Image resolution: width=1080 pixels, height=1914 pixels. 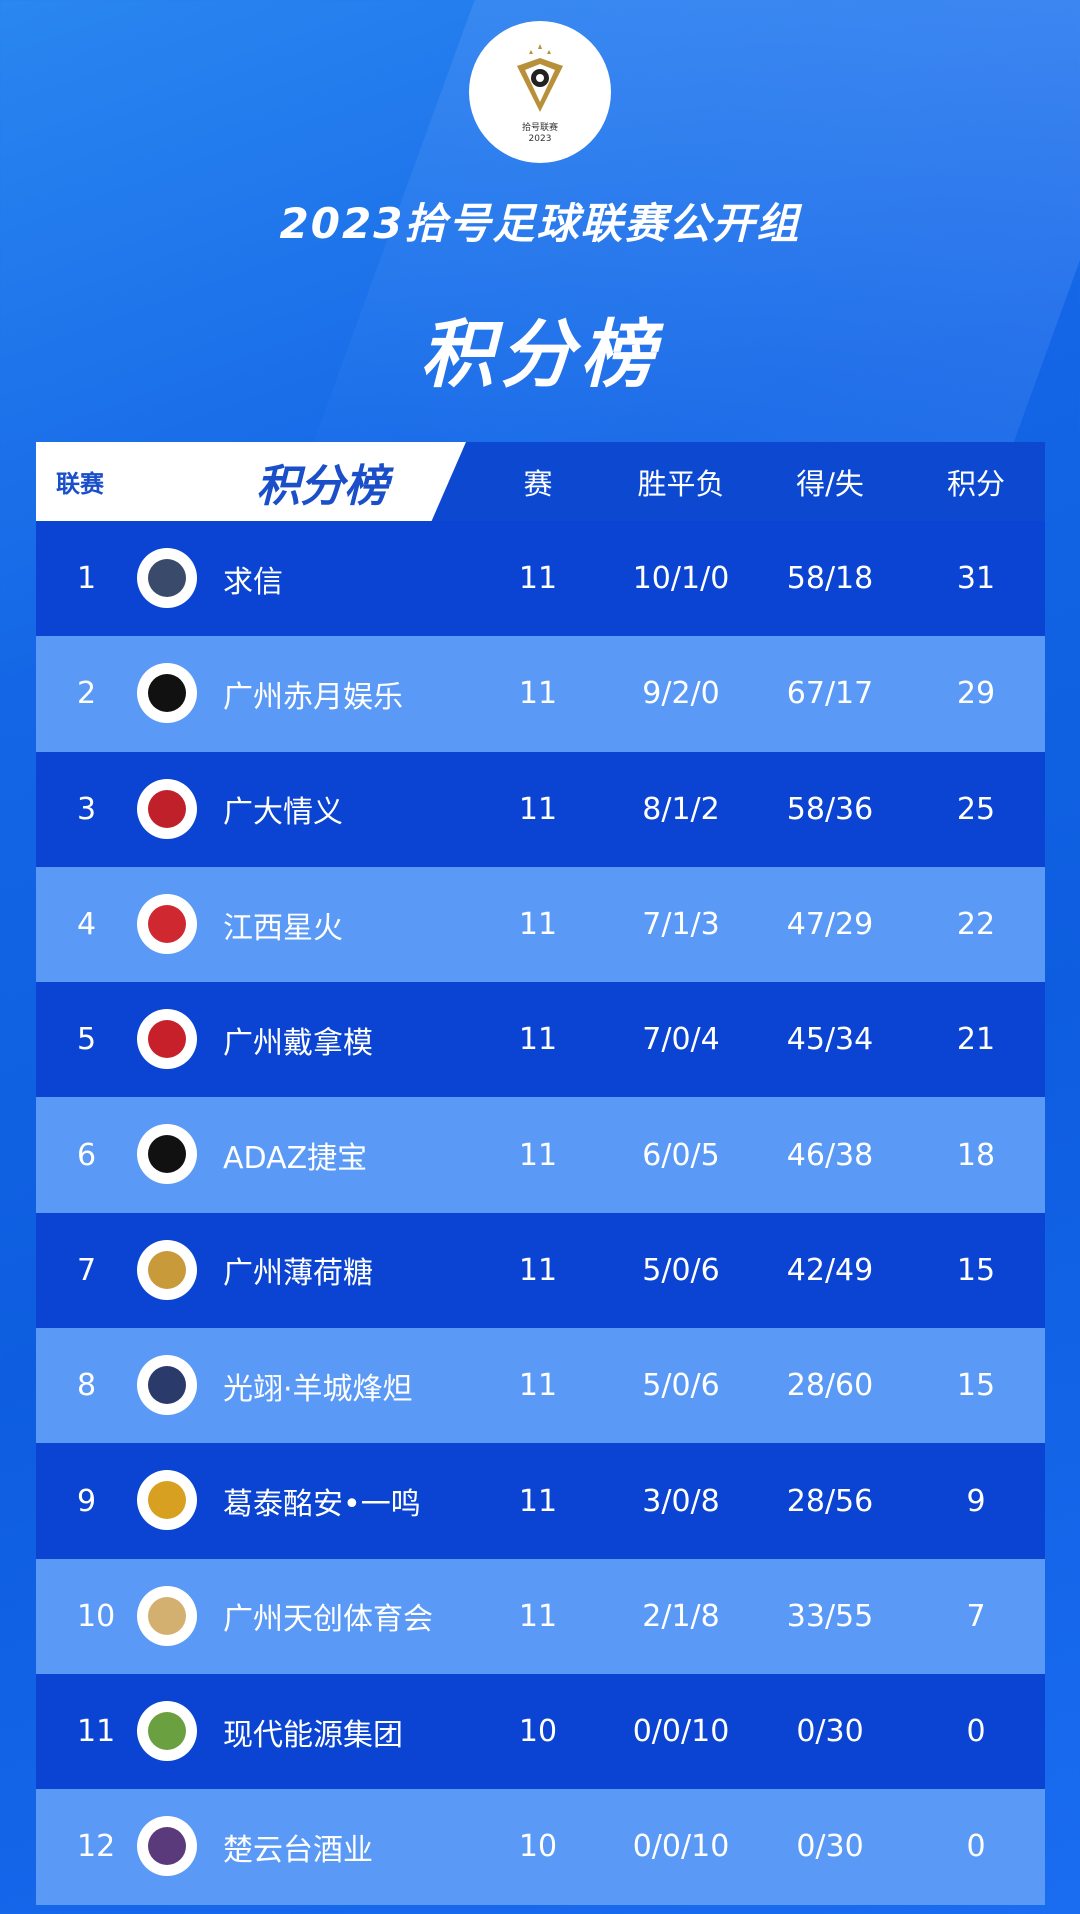 I want to click on table-row: 10 广州天创体育会 11 2/1/8 33/55 7, so click(x=540, y=1616).